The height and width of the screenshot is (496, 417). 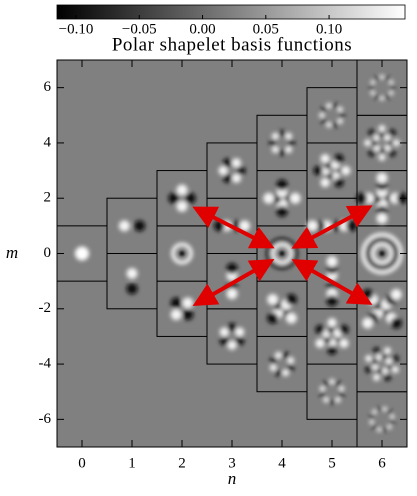 What do you see at coordinates (82, 463) in the screenshot?
I see `x-tick-label: 0` at bounding box center [82, 463].